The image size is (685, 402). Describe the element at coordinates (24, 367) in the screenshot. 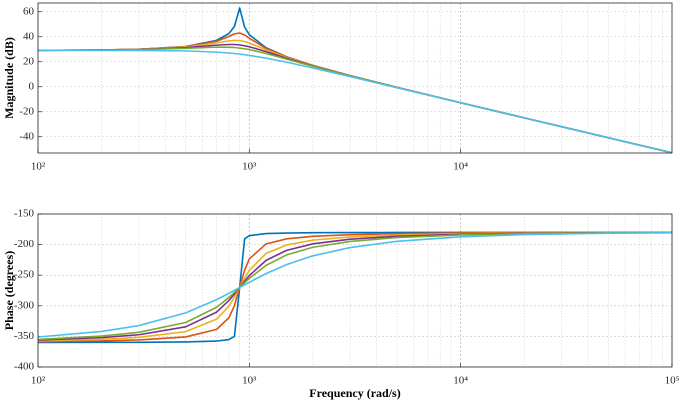

I see `y-tick-label: -400` at that location.